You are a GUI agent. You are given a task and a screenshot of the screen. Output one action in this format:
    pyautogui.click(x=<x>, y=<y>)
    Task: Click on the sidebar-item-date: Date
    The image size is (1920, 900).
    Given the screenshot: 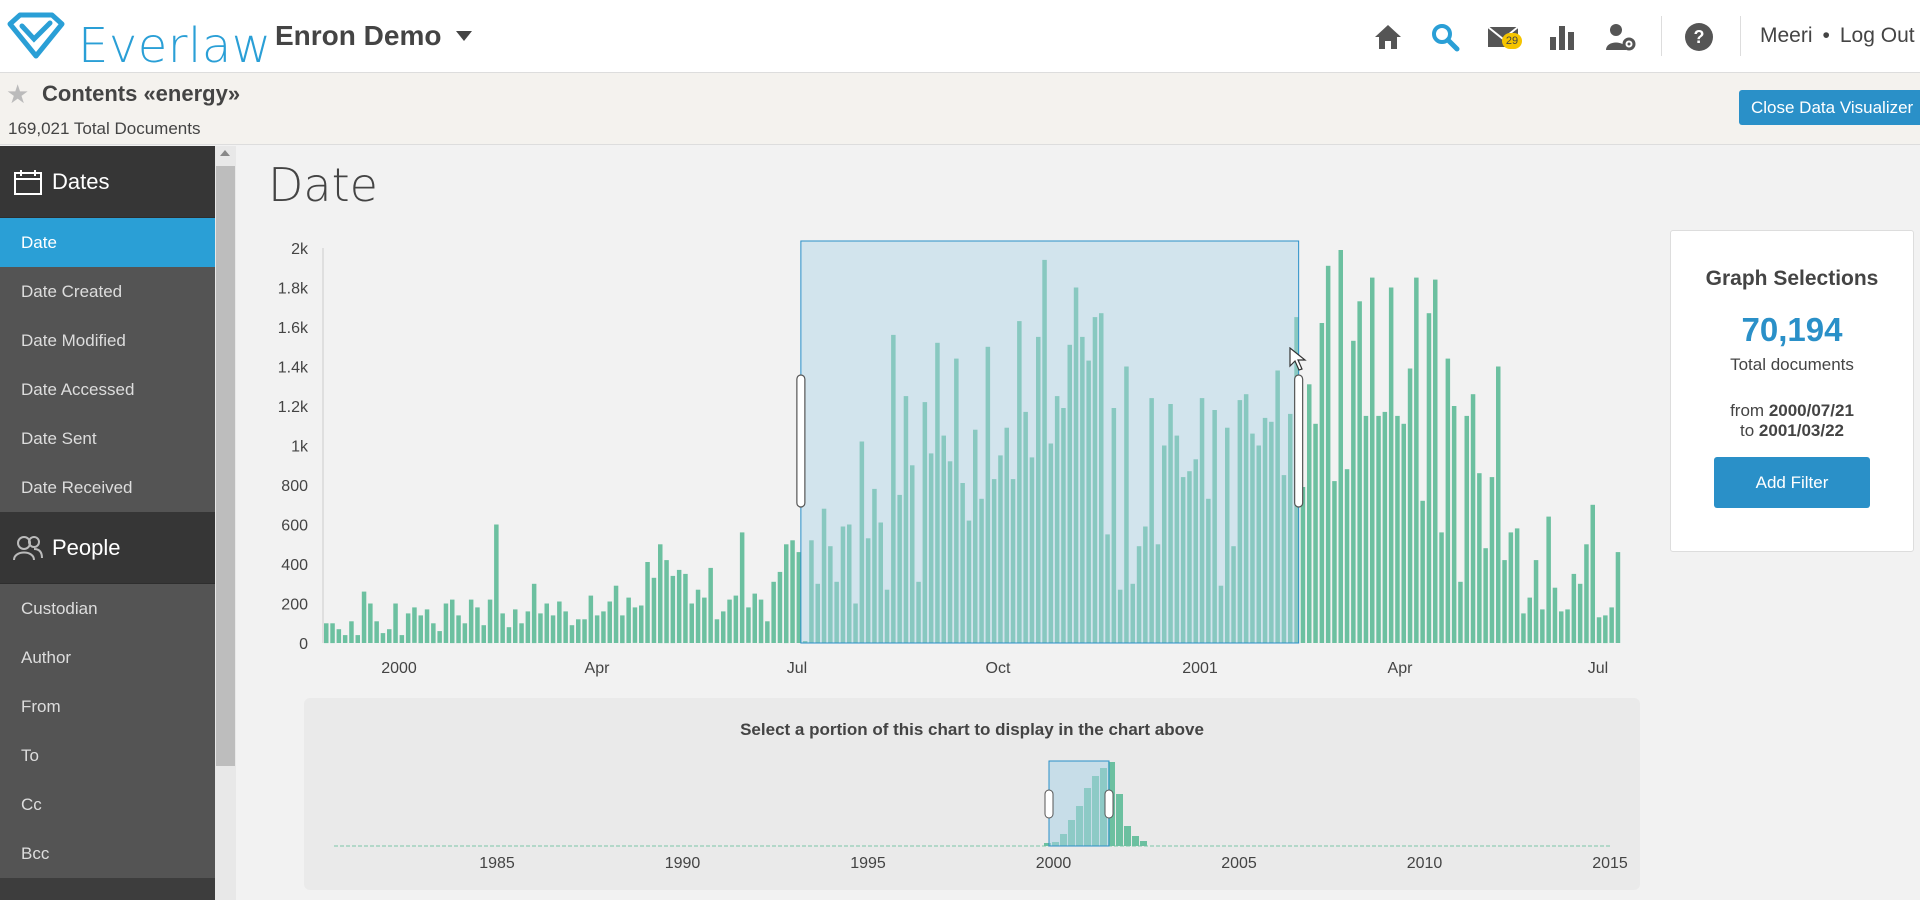 What is the action you would take?
    pyautogui.click(x=107, y=242)
    